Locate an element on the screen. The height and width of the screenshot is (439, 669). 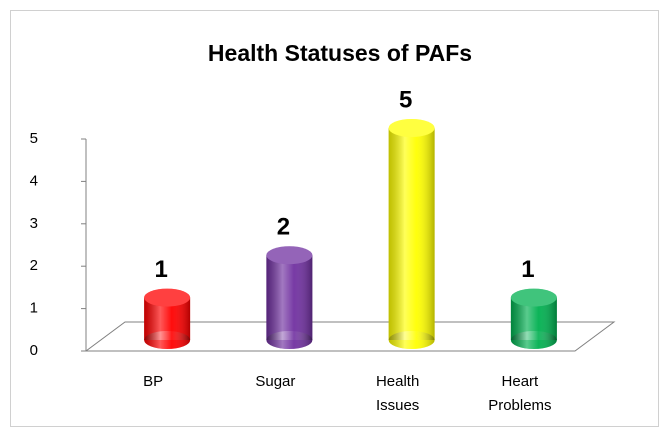
x-tick-label: Sugar is located at coordinates (275, 381).